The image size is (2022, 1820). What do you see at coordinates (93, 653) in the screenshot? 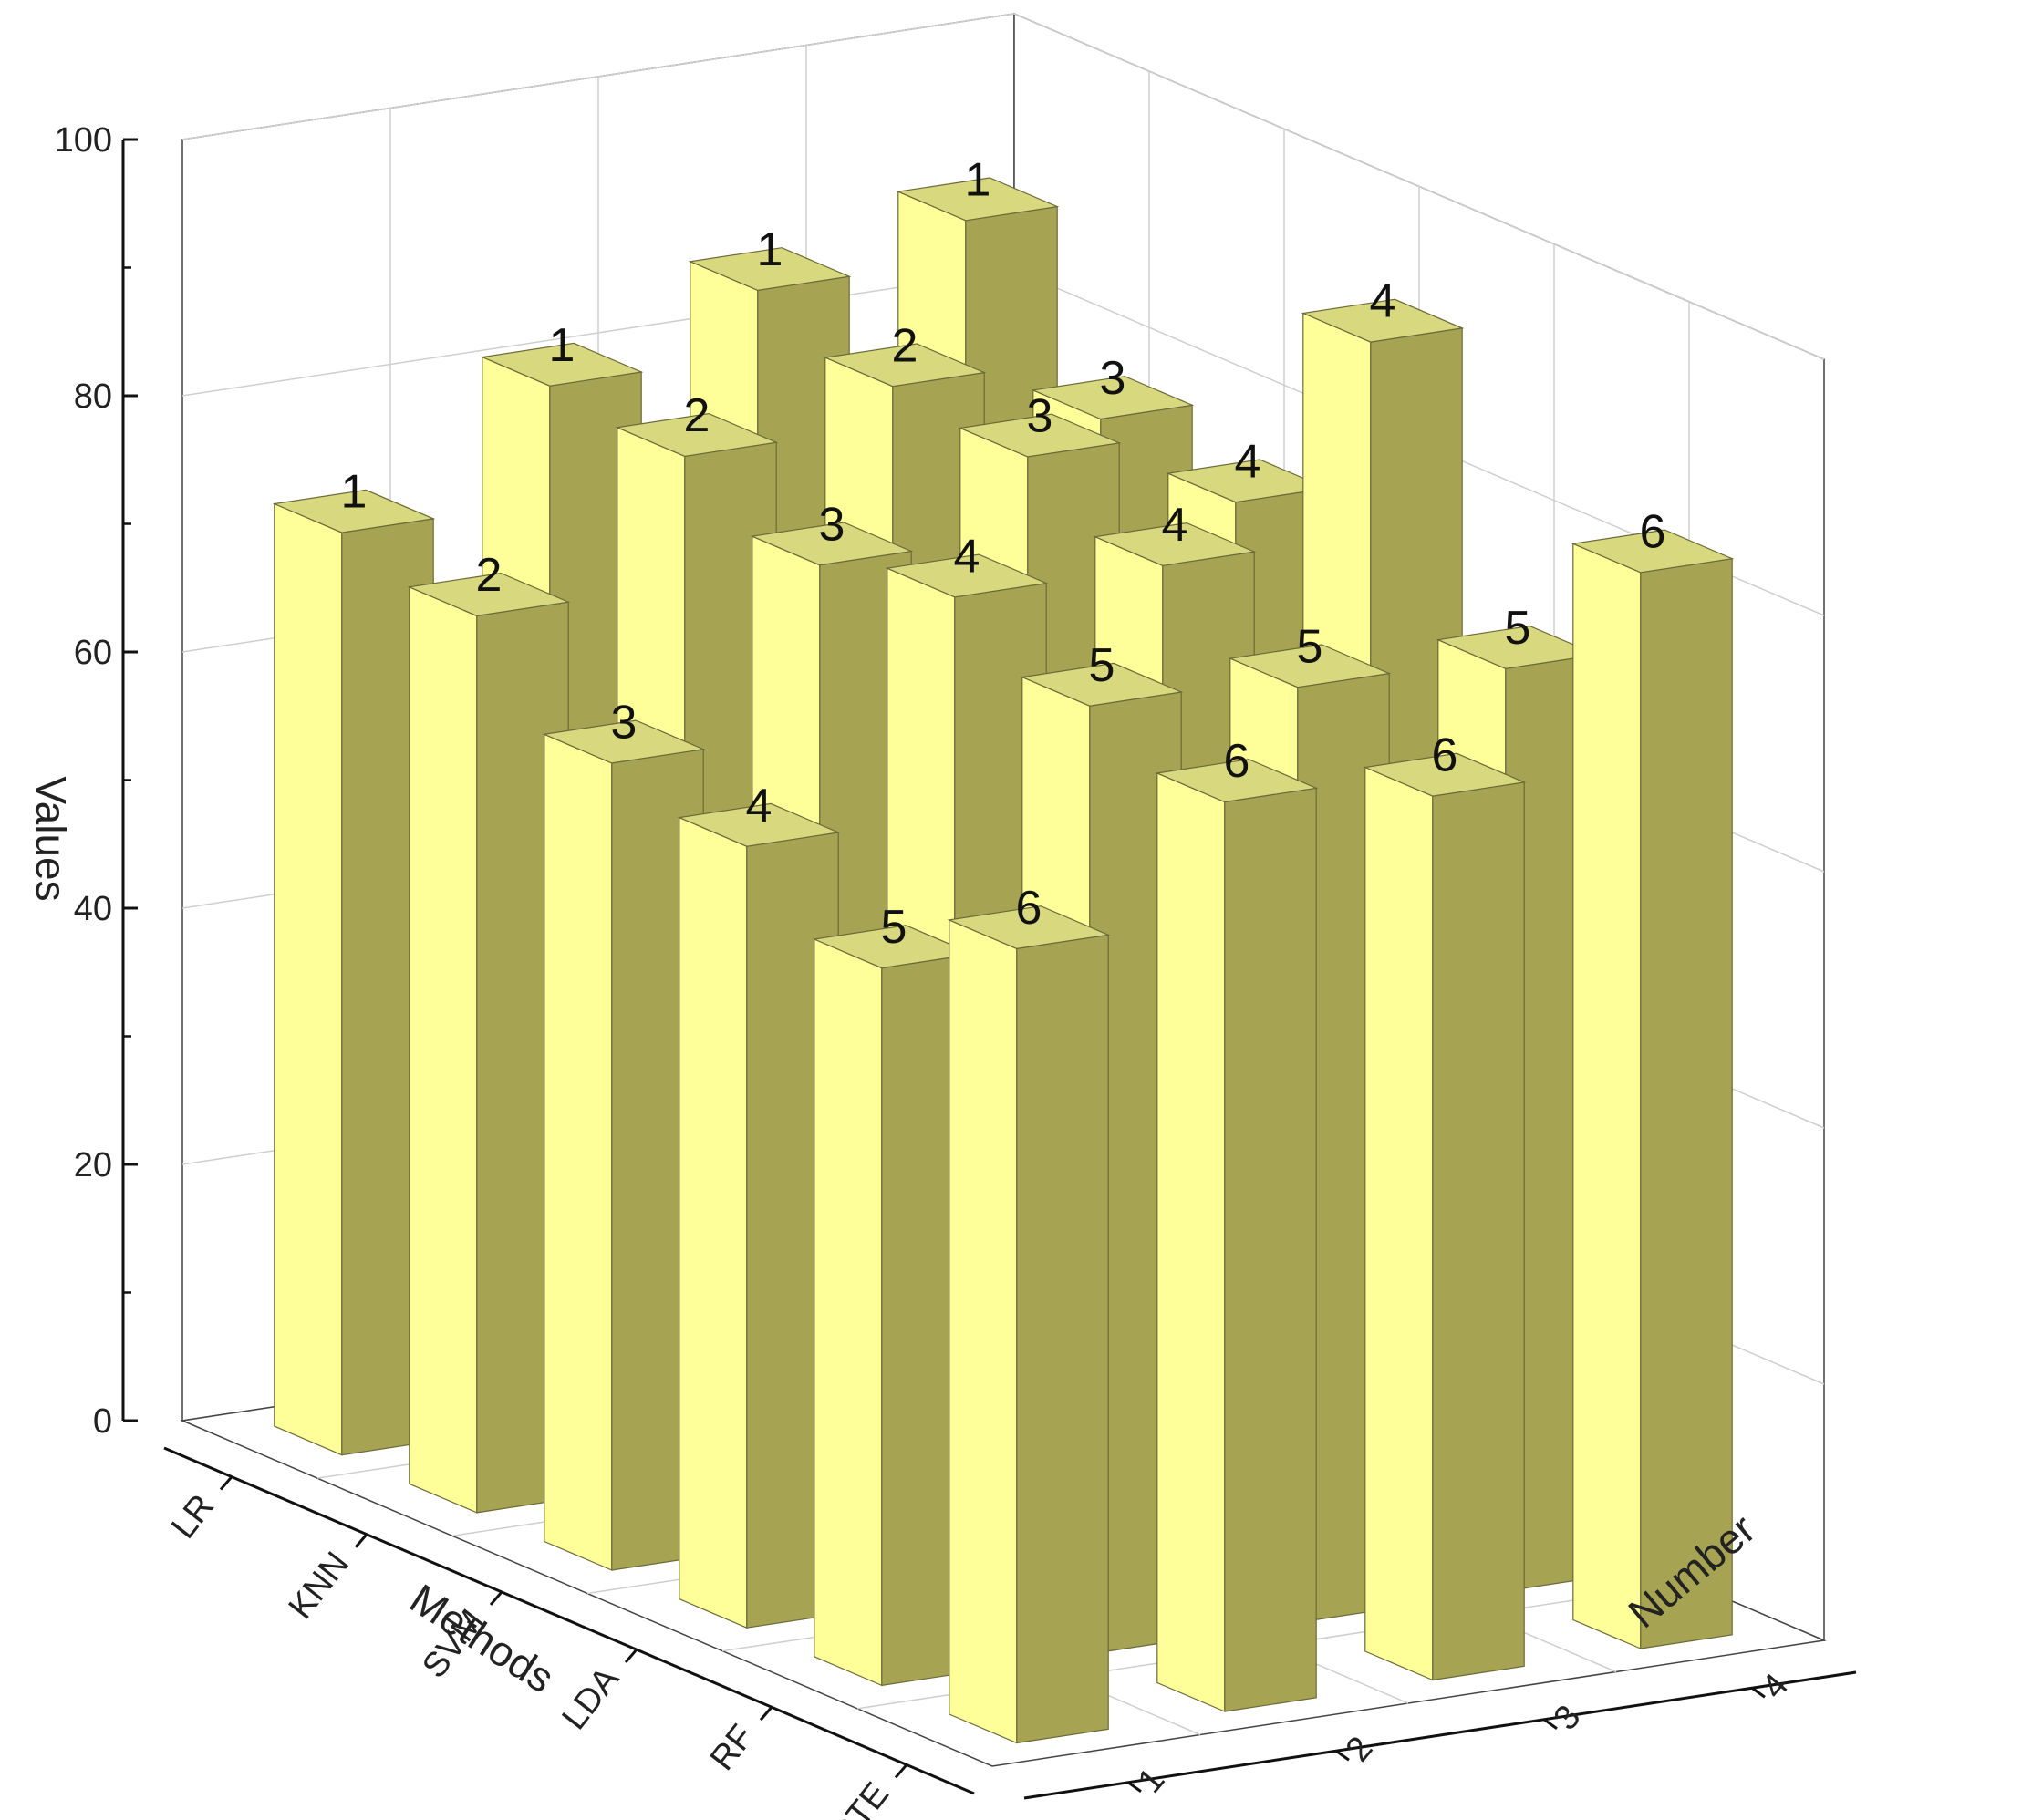
I see `z-tick-label: 60` at bounding box center [93, 653].